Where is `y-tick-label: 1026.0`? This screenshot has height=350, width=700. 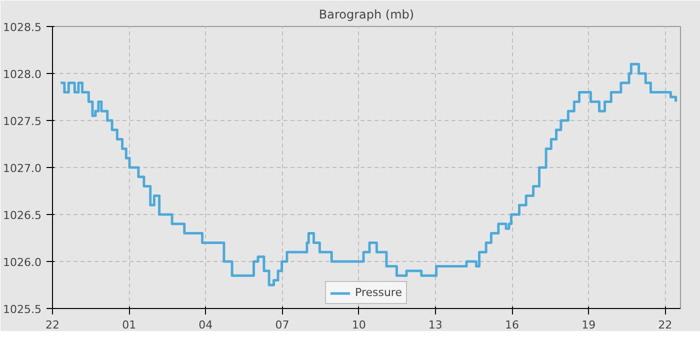
y-tick-label: 1026.0 is located at coordinates (22, 262).